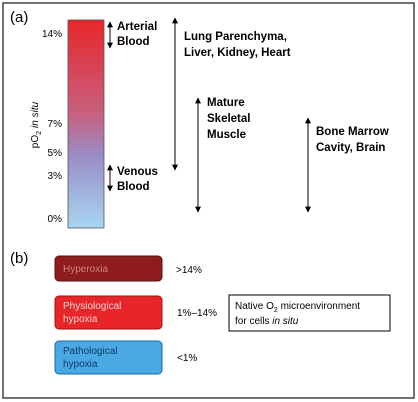 The image size is (418, 402). Describe the element at coordinates (187, 358) in the screenshot. I see `range-label: <1%` at that location.